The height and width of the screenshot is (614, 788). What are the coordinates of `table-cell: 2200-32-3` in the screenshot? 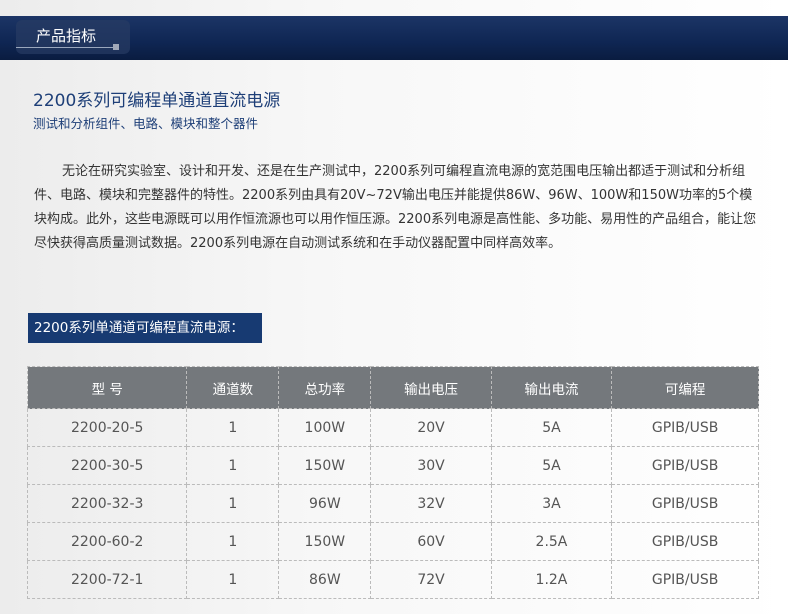 It's located at (107, 503).